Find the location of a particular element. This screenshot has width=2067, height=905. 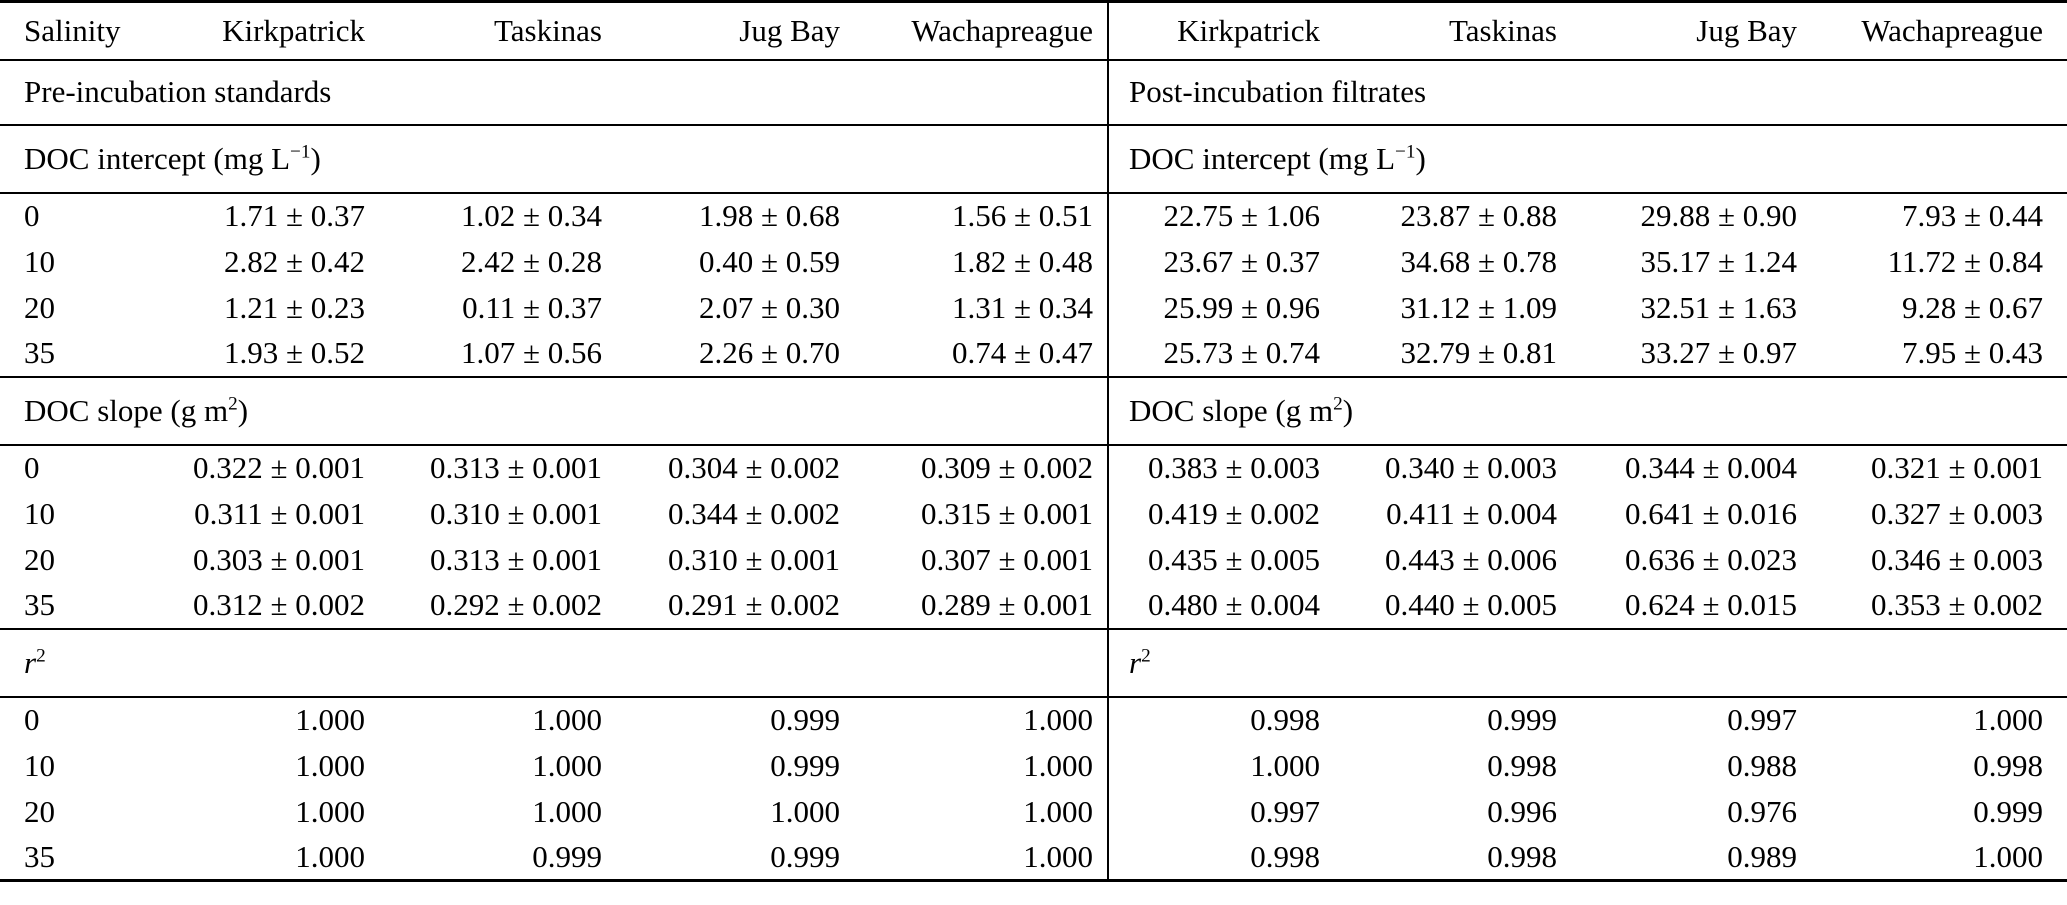

data-cell: 0.311 ± 0.001 is located at coordinates (279, 513).